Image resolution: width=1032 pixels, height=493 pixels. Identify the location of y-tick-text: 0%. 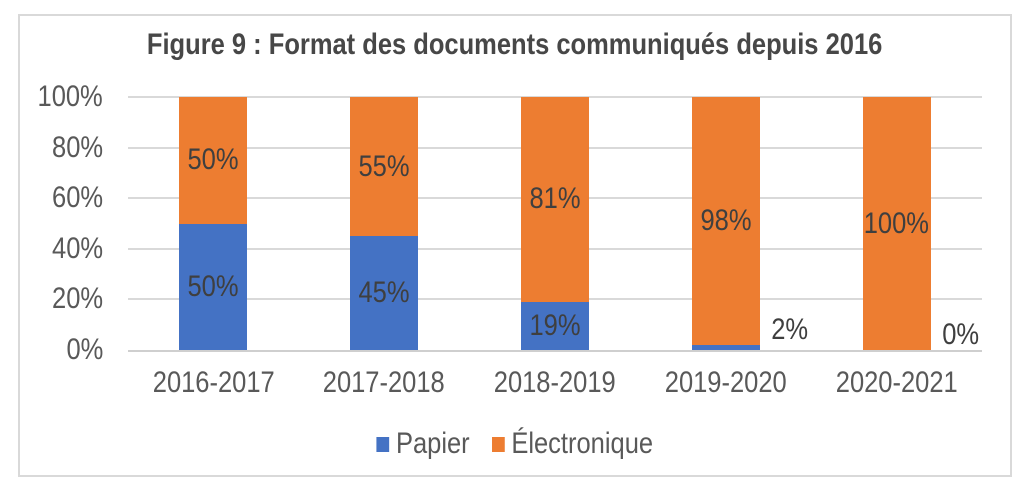
(84, 349).